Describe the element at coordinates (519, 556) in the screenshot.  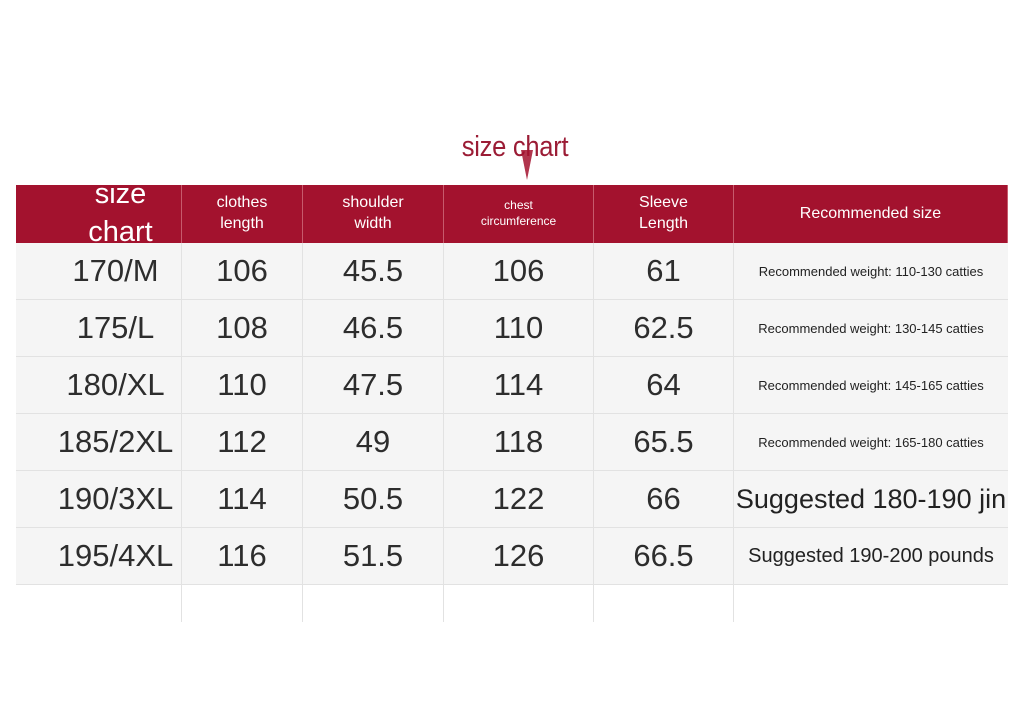
I see `cell-chest: 126` at that location.